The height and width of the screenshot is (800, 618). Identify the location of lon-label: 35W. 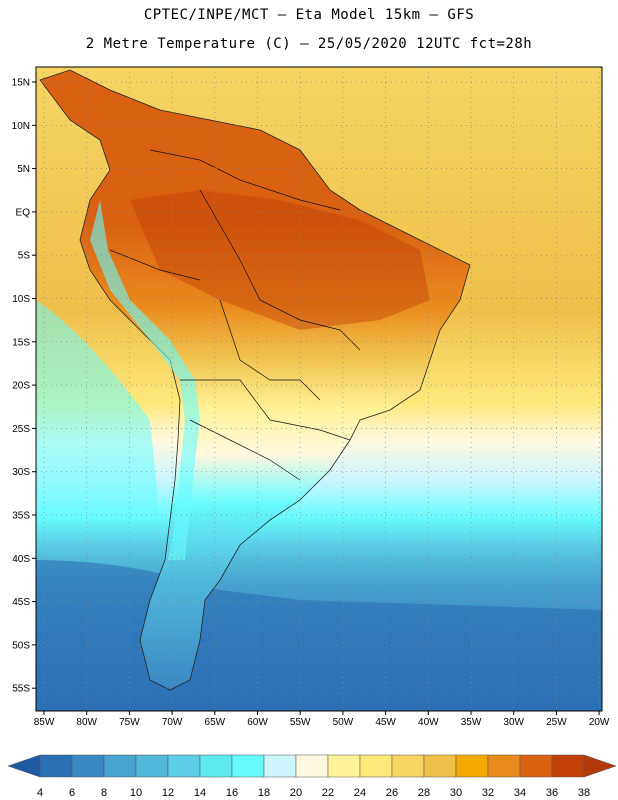
(471, 722).